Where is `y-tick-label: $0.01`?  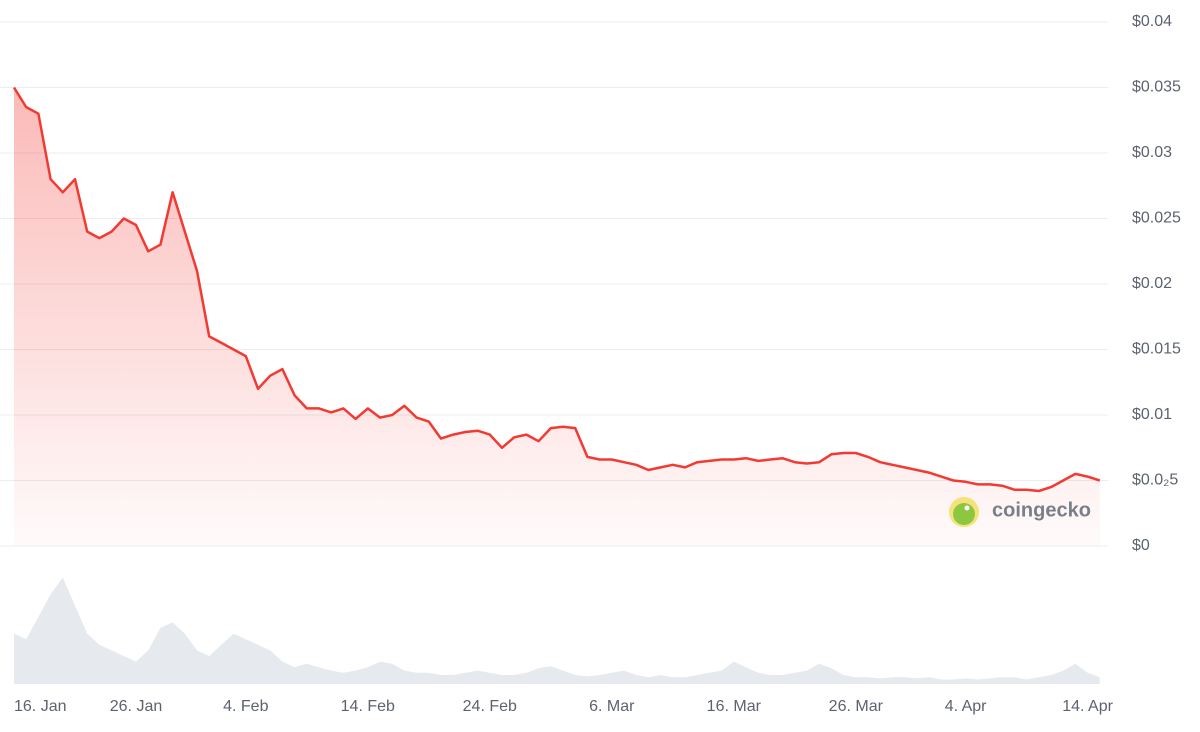
y-tick-label: $0.01 is located at coordinates (1152, 414).